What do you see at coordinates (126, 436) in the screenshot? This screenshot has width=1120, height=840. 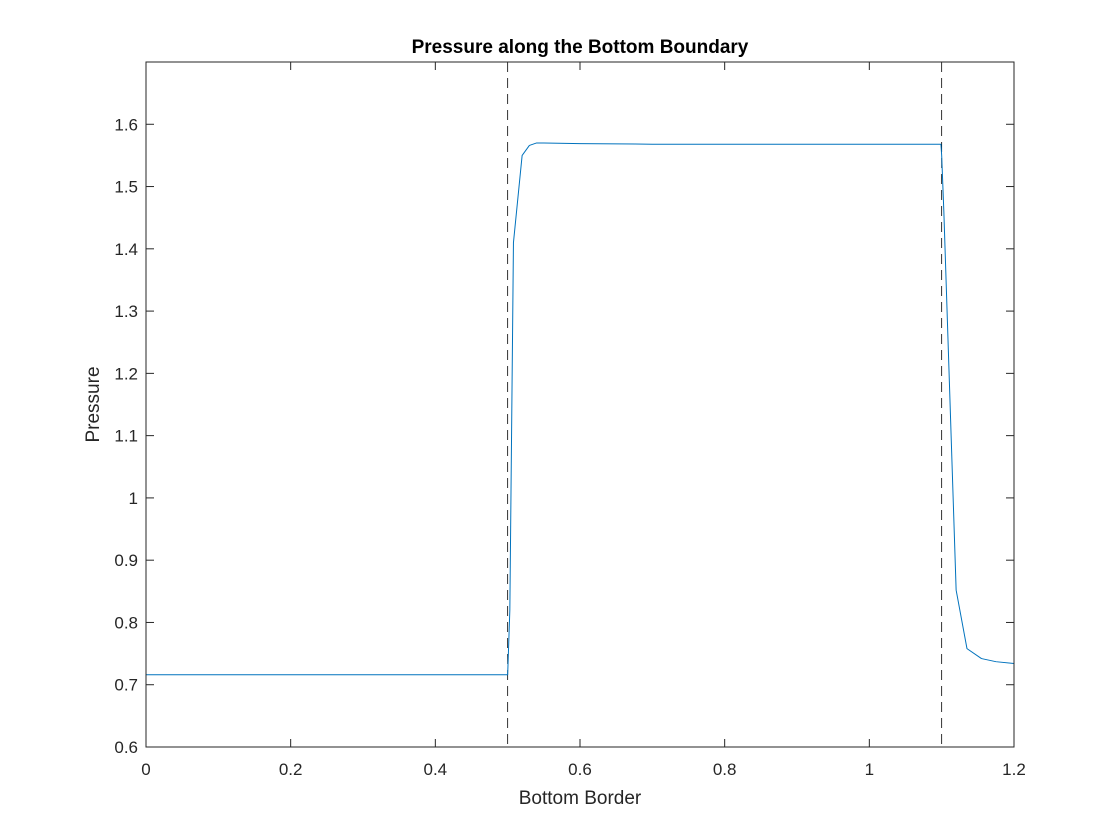 I see `y-tick-label: 1.1` at bounding box center [126, 436].